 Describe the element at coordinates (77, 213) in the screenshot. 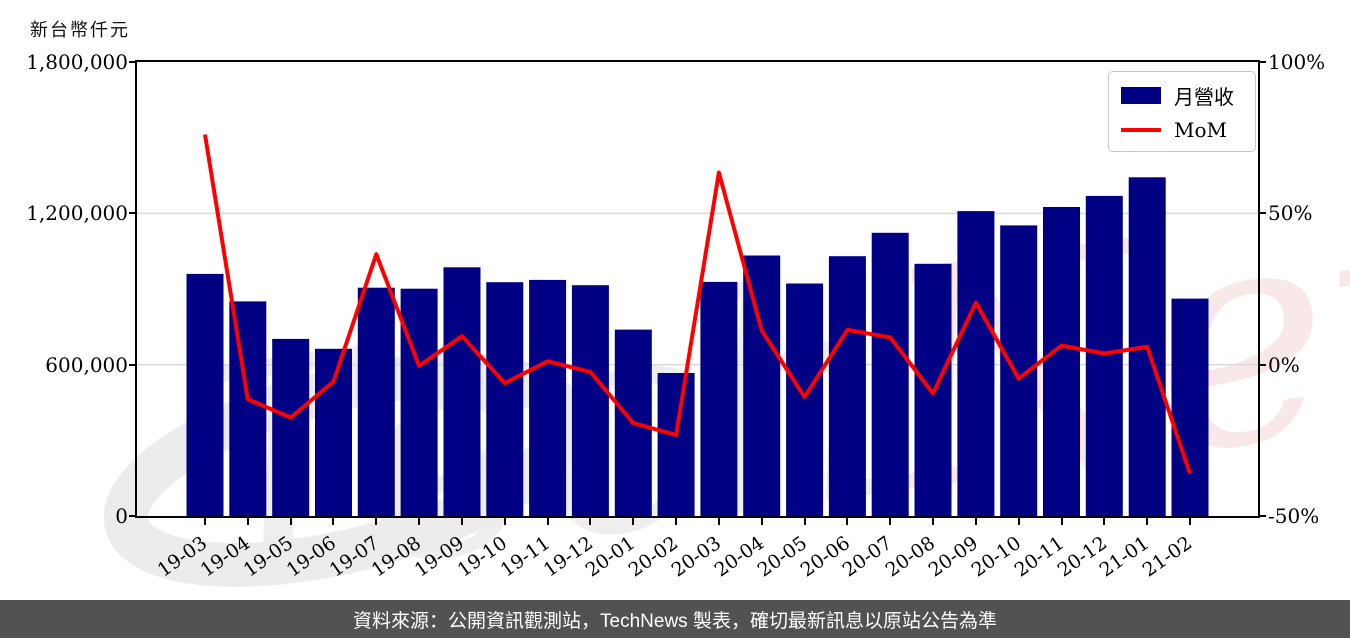

I see `left-ytick-1200000: 1,200,000` at that location.